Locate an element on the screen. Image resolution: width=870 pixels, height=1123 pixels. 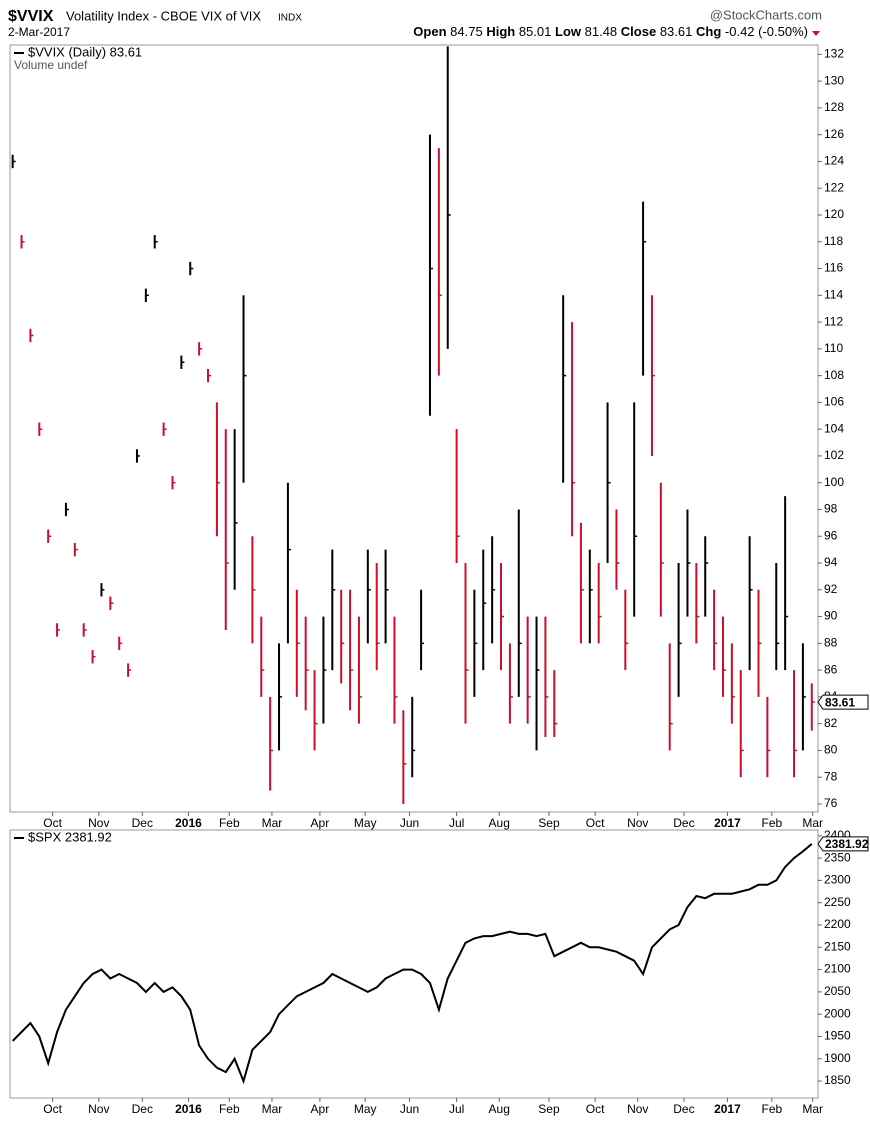
chg-value: -0.42 (-0.50%) is located at coordinates (766, 31).